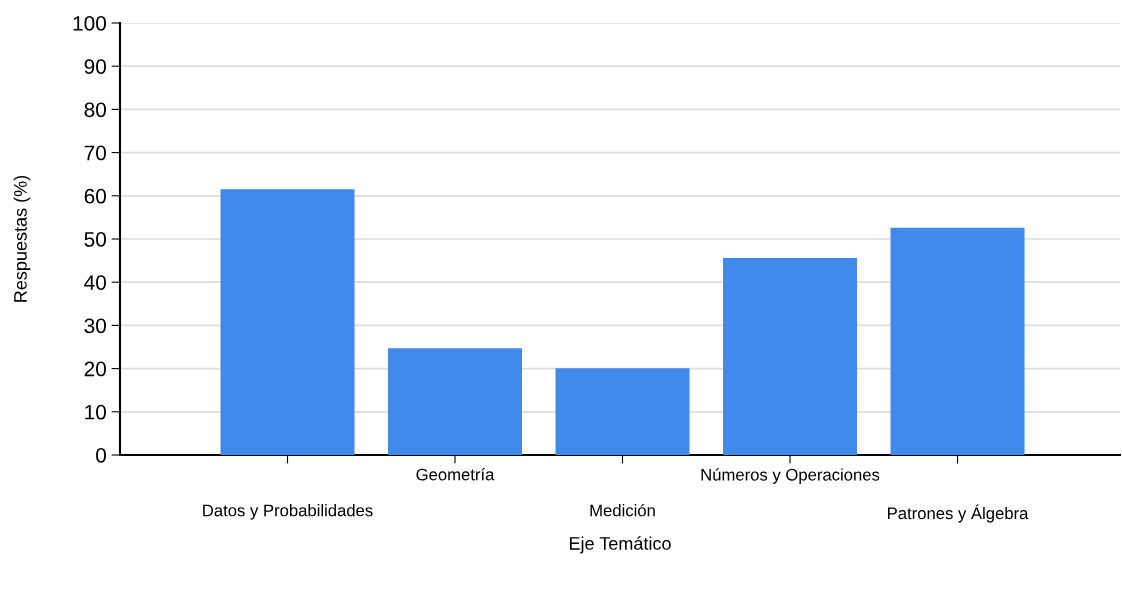 The image size is (1122, 592). What do you see at coordinates (95, 153) in the screenshot?
I see `y-tick-label: 70` at bounding box center [95, 153].